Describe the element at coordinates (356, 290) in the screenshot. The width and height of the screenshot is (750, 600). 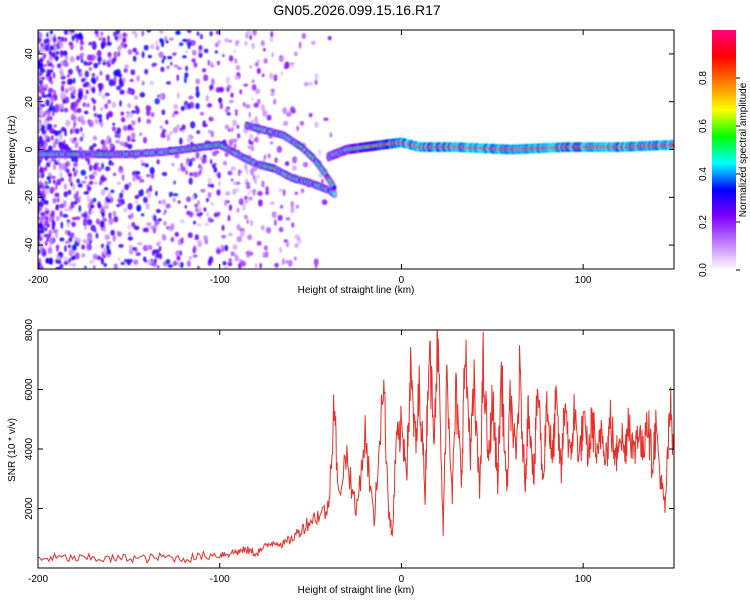
I see `heatmap-x-axis-label: Height of straight line (km)` at that location.